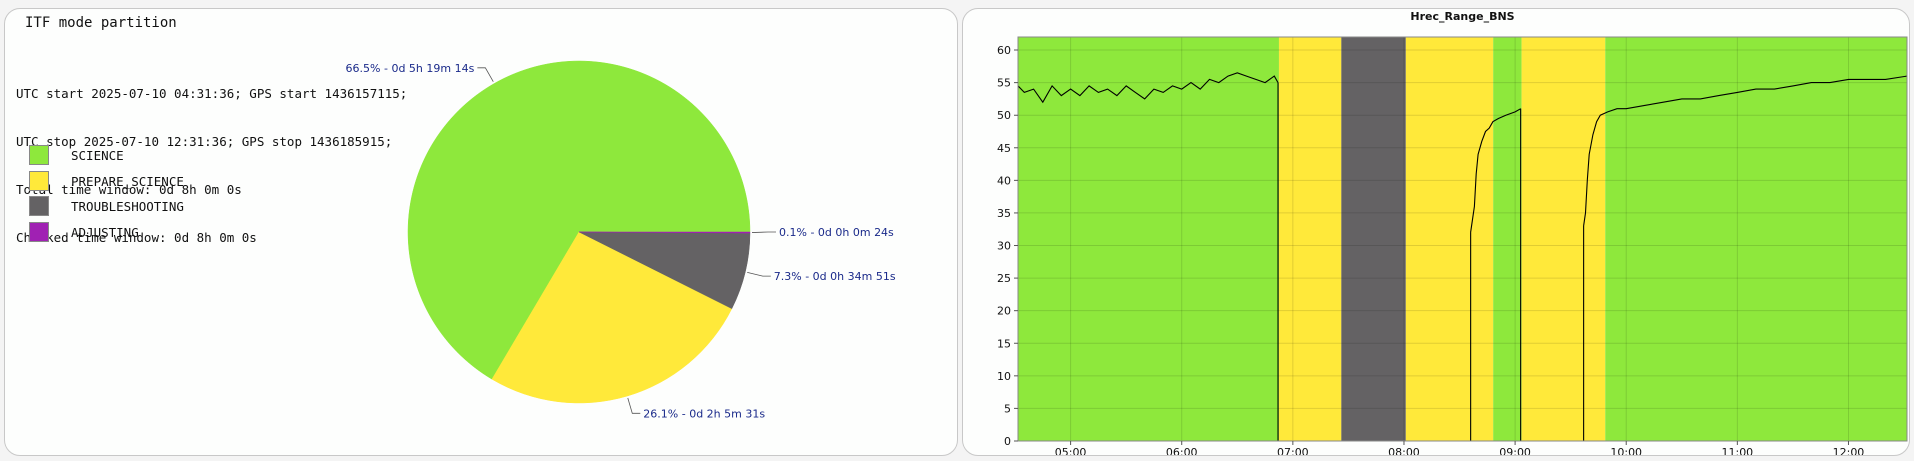 This screenshot has height=461, width=1914. I want to click on y-tick-label: 0, so click(1007, 441).